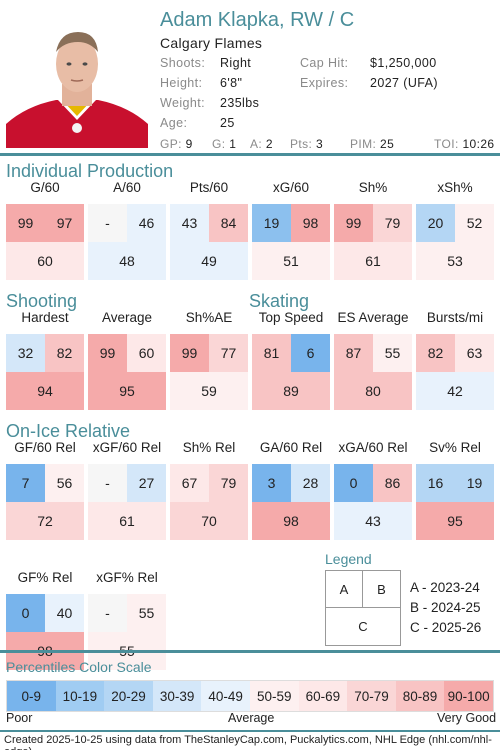 This screenshot has height=750, width=500. Describe the element at coordinates (211, 43) in the screenshot. I see `team-name: Calgary Flames` at that location.